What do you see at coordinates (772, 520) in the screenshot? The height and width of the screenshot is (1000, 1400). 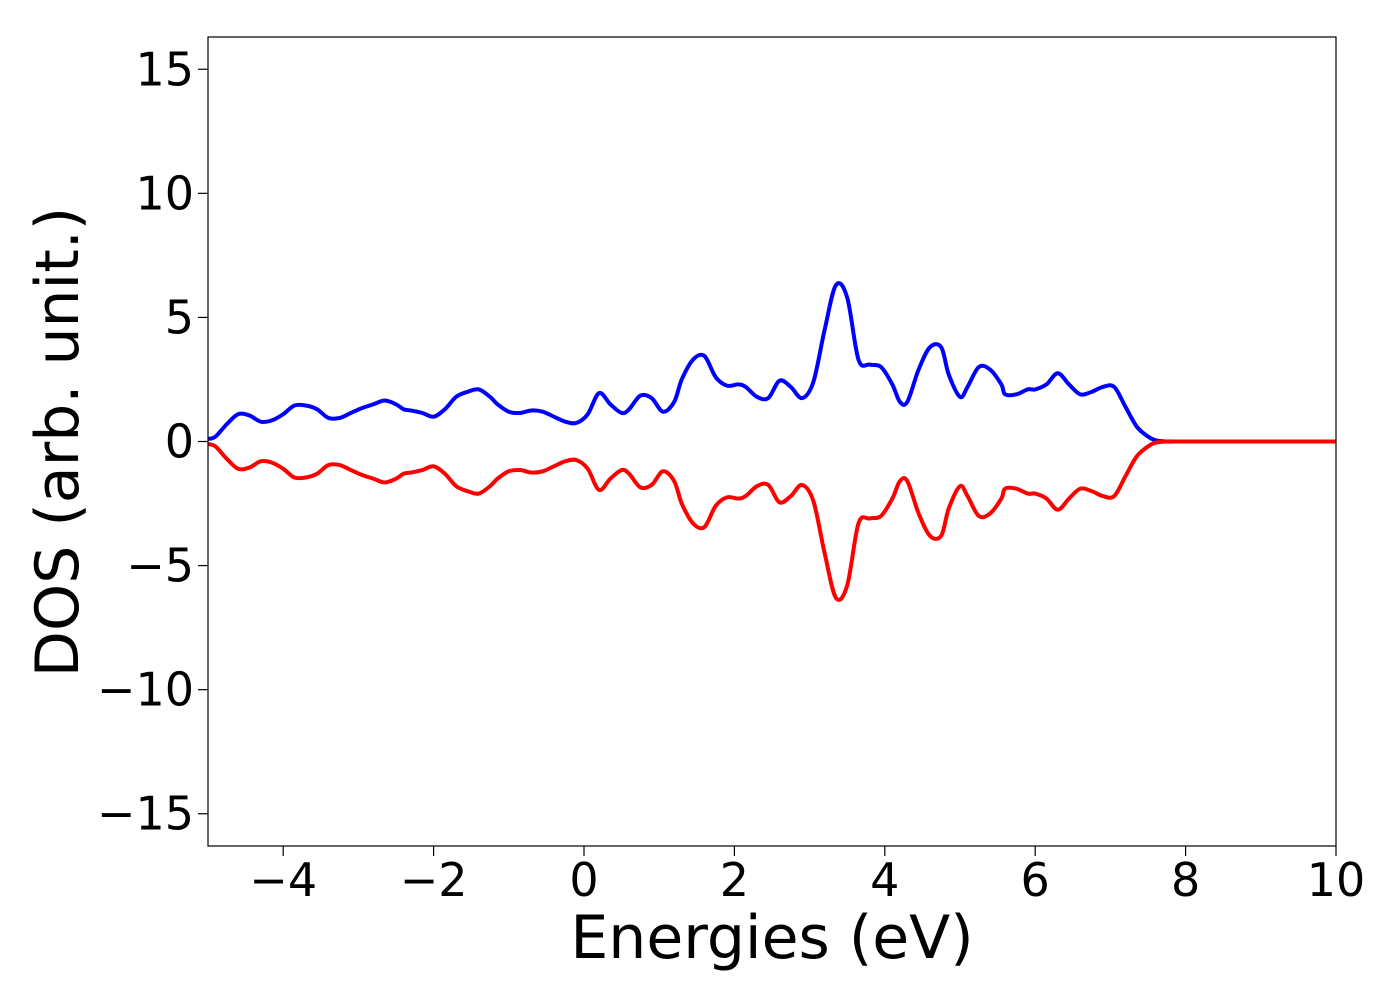 I see `dos-line-red` at bounding box center [772, 520].